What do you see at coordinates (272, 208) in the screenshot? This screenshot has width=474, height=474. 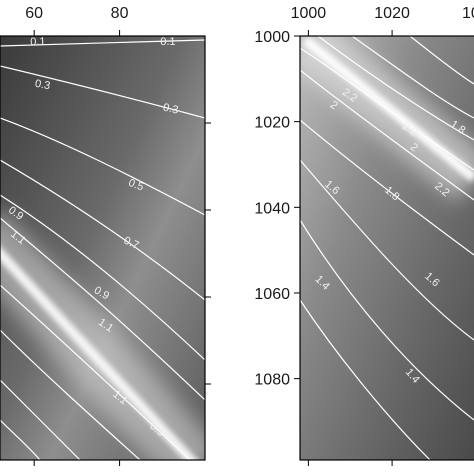 I see `right-y-tick-label: 1040` at bounding box center [272, 208].